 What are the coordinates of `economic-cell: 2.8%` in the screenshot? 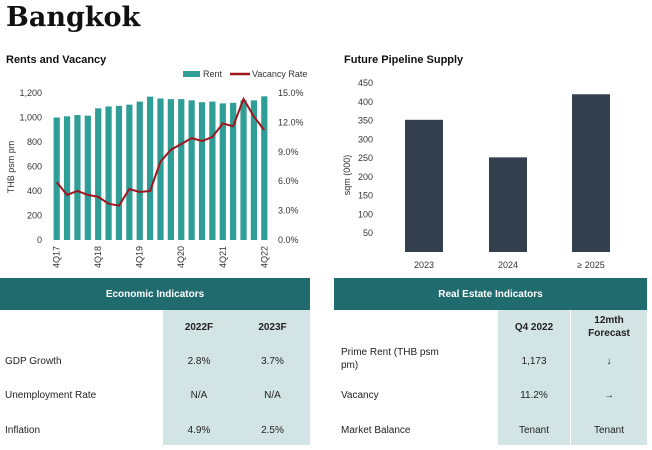 It's located at (199, 361).